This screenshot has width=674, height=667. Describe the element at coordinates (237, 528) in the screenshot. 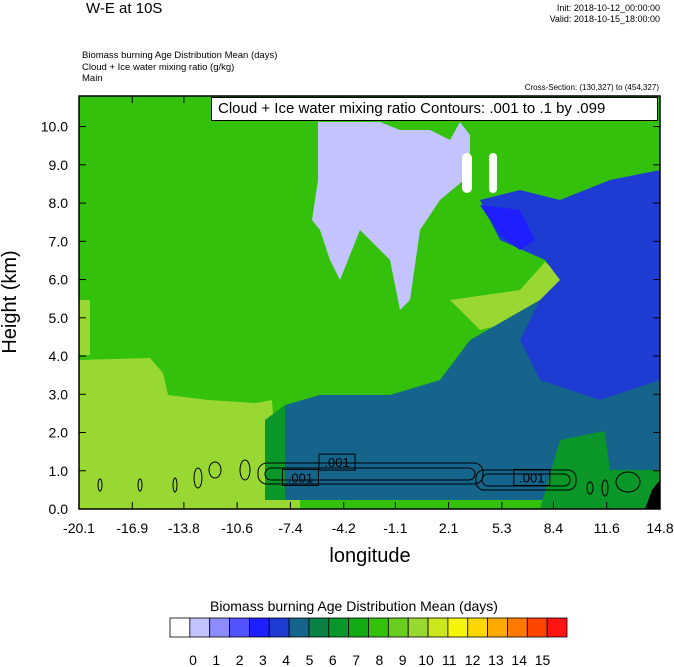

I see `x-tick-label: -10.6` at that location.